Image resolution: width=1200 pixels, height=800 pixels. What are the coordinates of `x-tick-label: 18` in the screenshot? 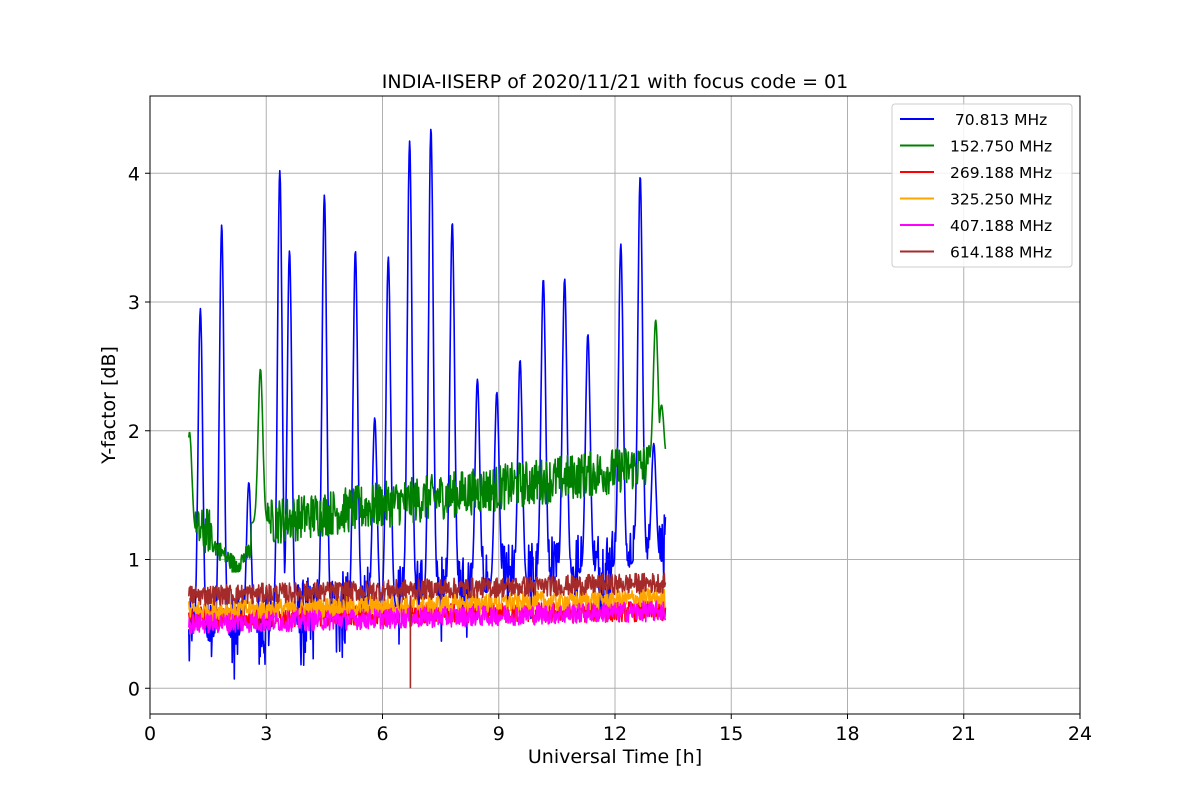 It's located at (847, 734).